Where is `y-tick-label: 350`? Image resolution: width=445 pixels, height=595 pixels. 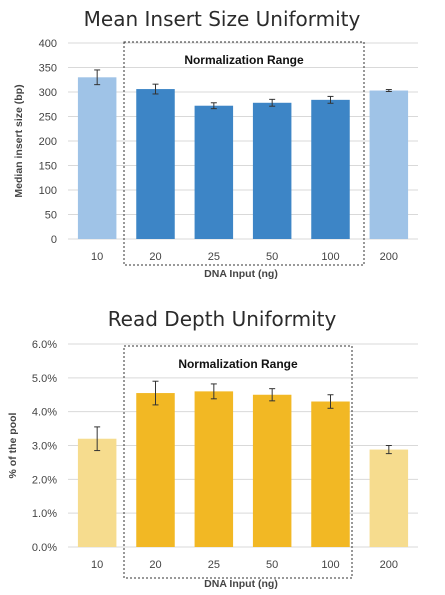
y-tick-label: 350 is located at coordinates (48, 69).